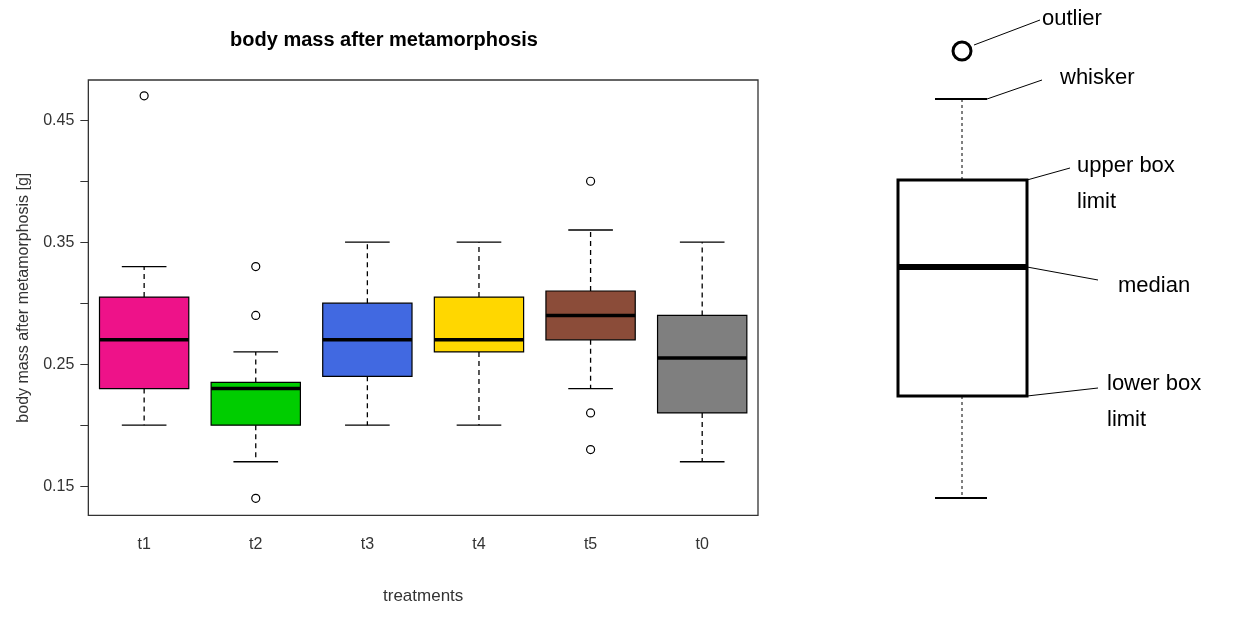 This screenshot has width=1242, height=621. I want to click on y-tick-label: 0.15, so click(59, 485).